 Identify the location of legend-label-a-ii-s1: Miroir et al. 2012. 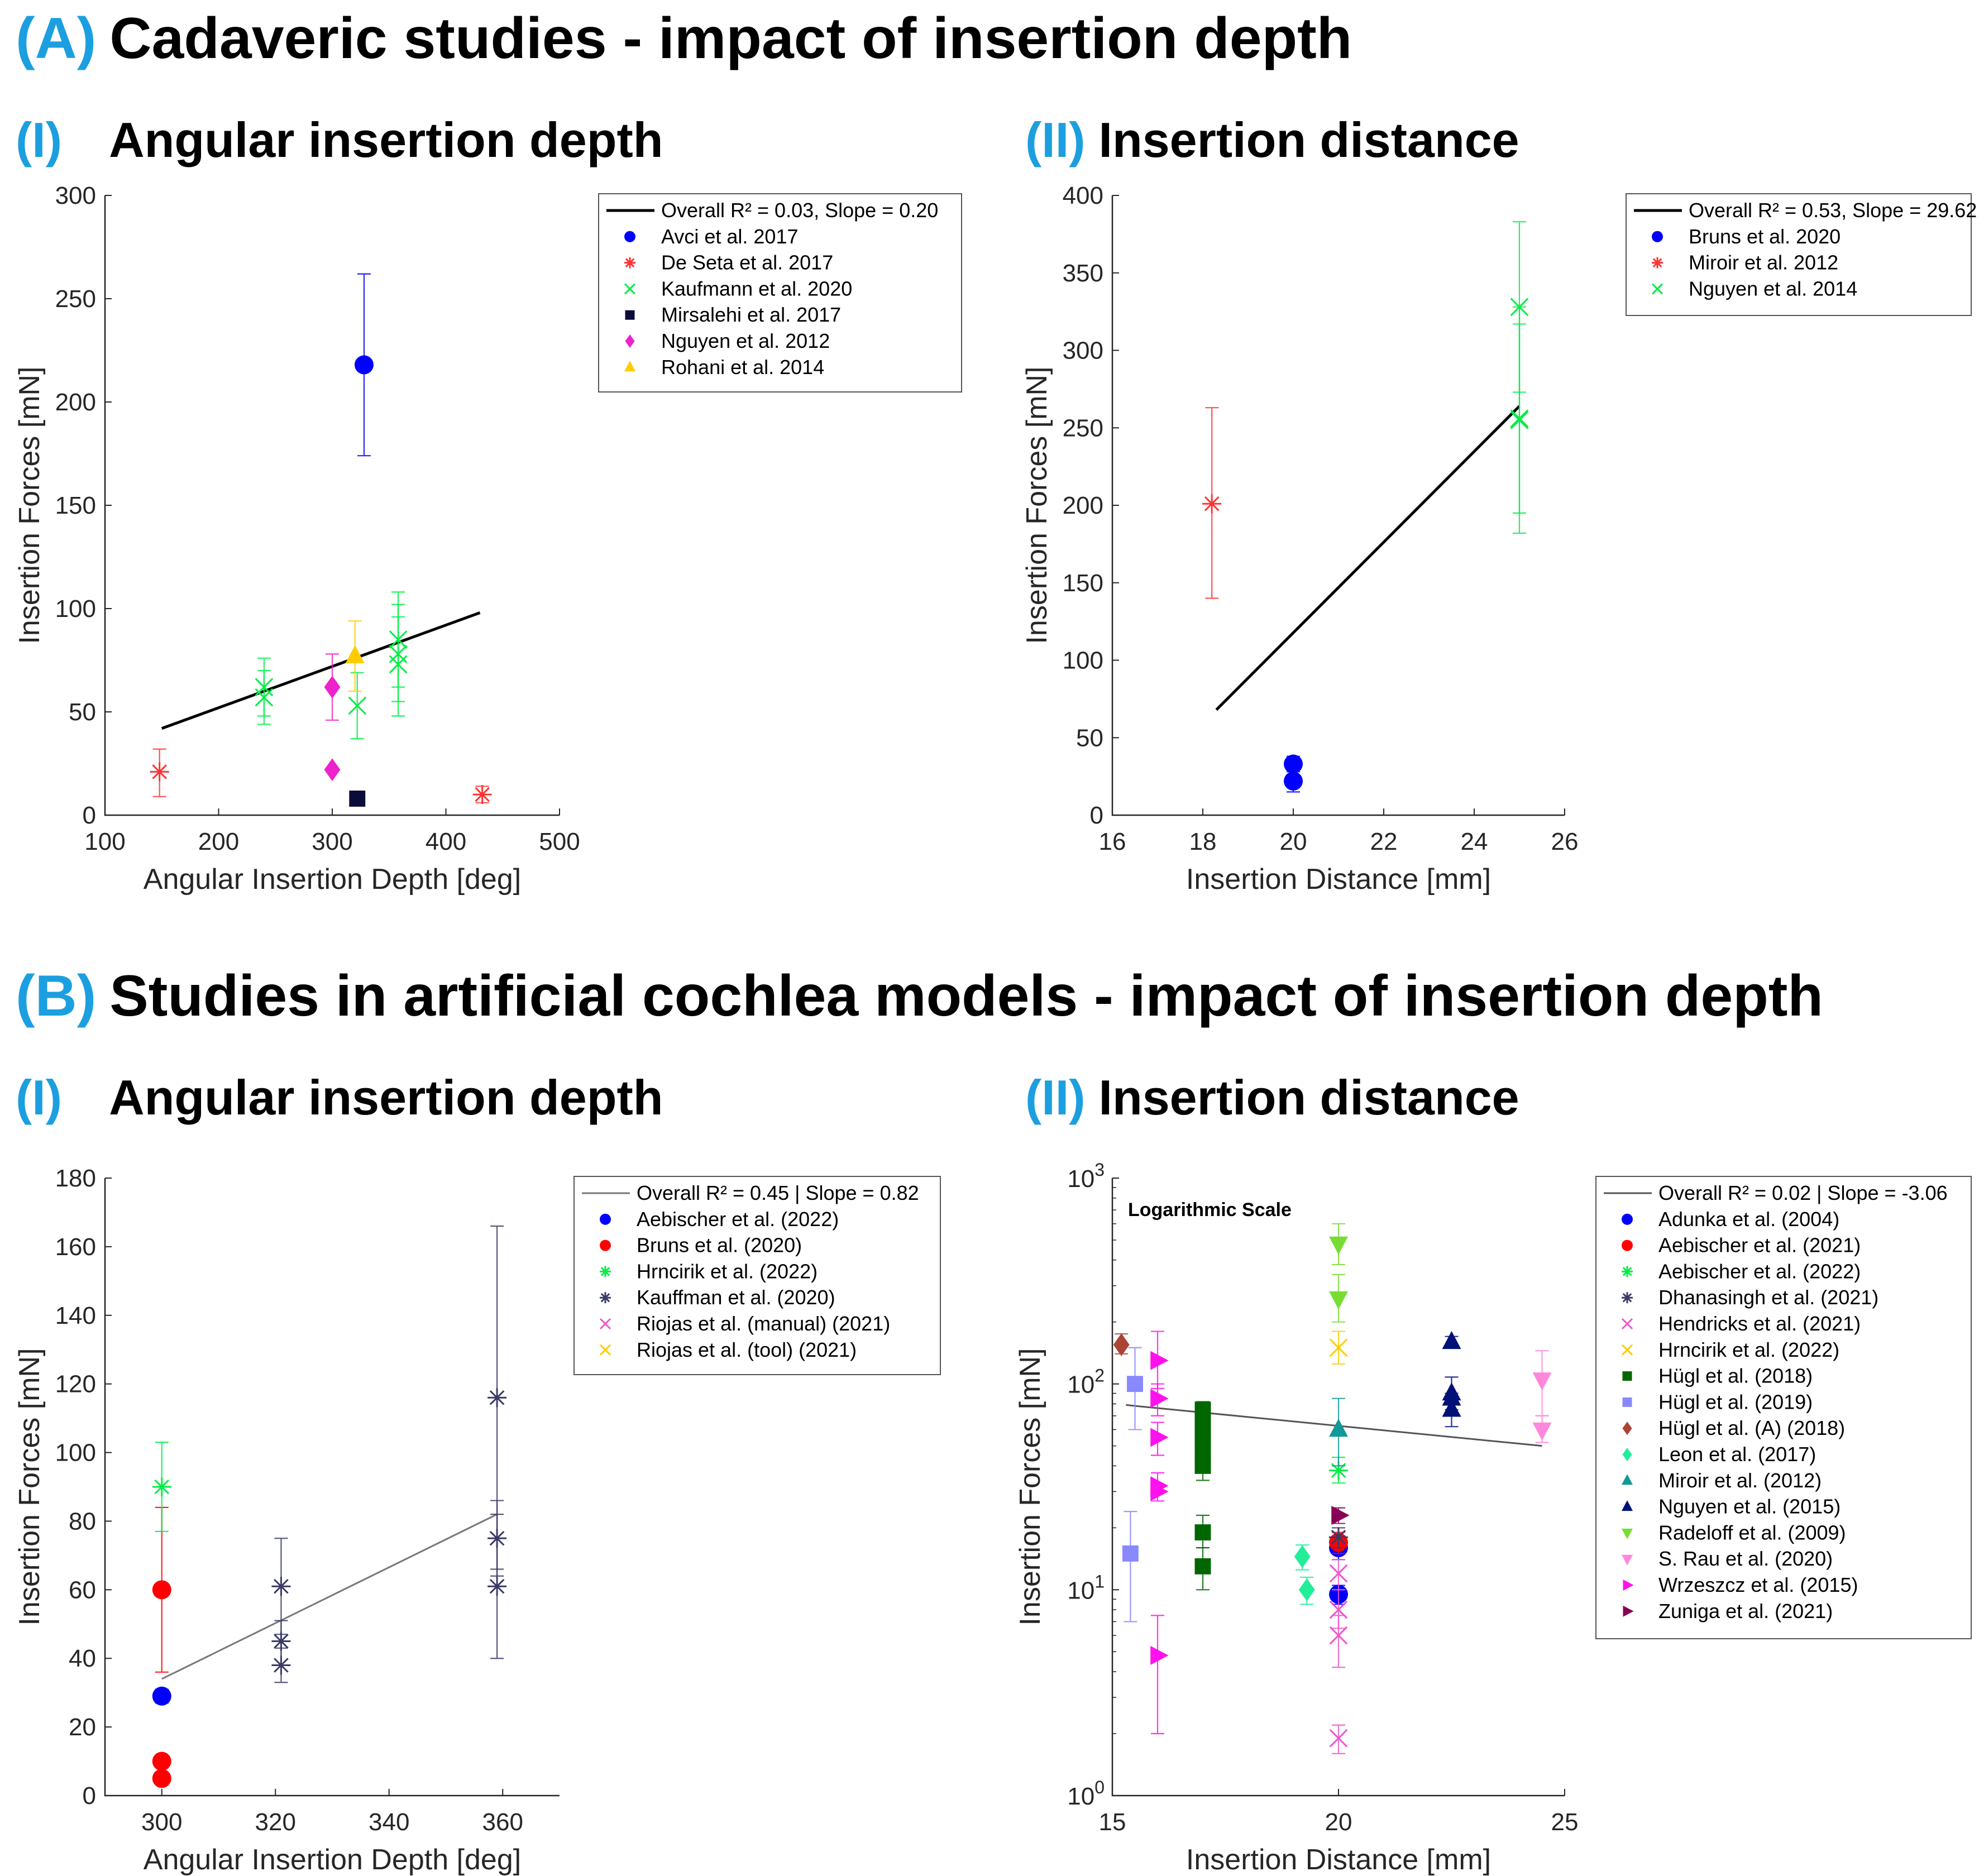
(1763, 262).